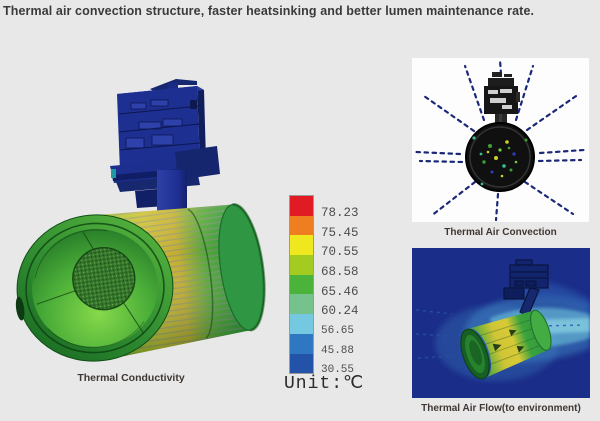 This screenshot has width=600, height=421. I want to click on convection-rays, so click(500, 140).